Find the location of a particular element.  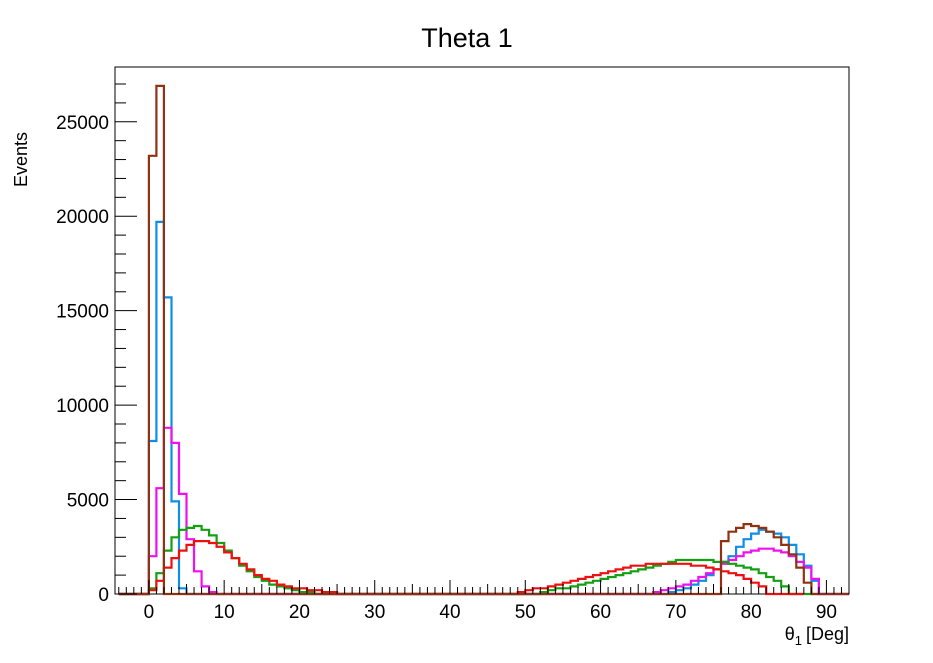

x-tick-label: 10 is located at coordinates (224, 612).